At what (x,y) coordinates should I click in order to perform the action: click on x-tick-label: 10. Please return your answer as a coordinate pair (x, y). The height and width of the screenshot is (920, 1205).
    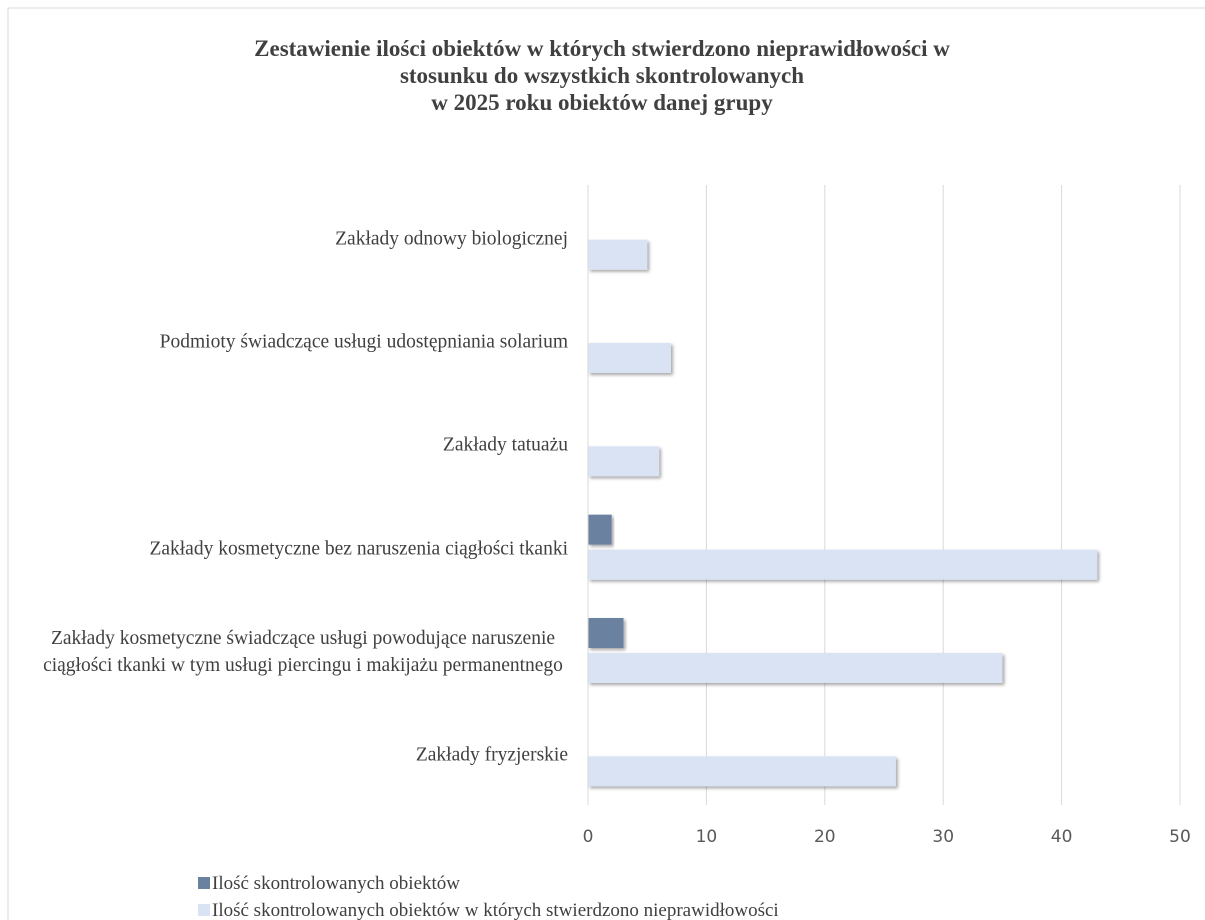
    Looking at the image, I should click on (707, 837).